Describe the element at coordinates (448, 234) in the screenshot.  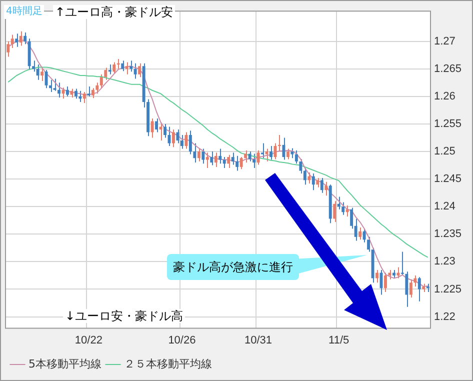
I see `y-tick-label: 1.235` at that location.